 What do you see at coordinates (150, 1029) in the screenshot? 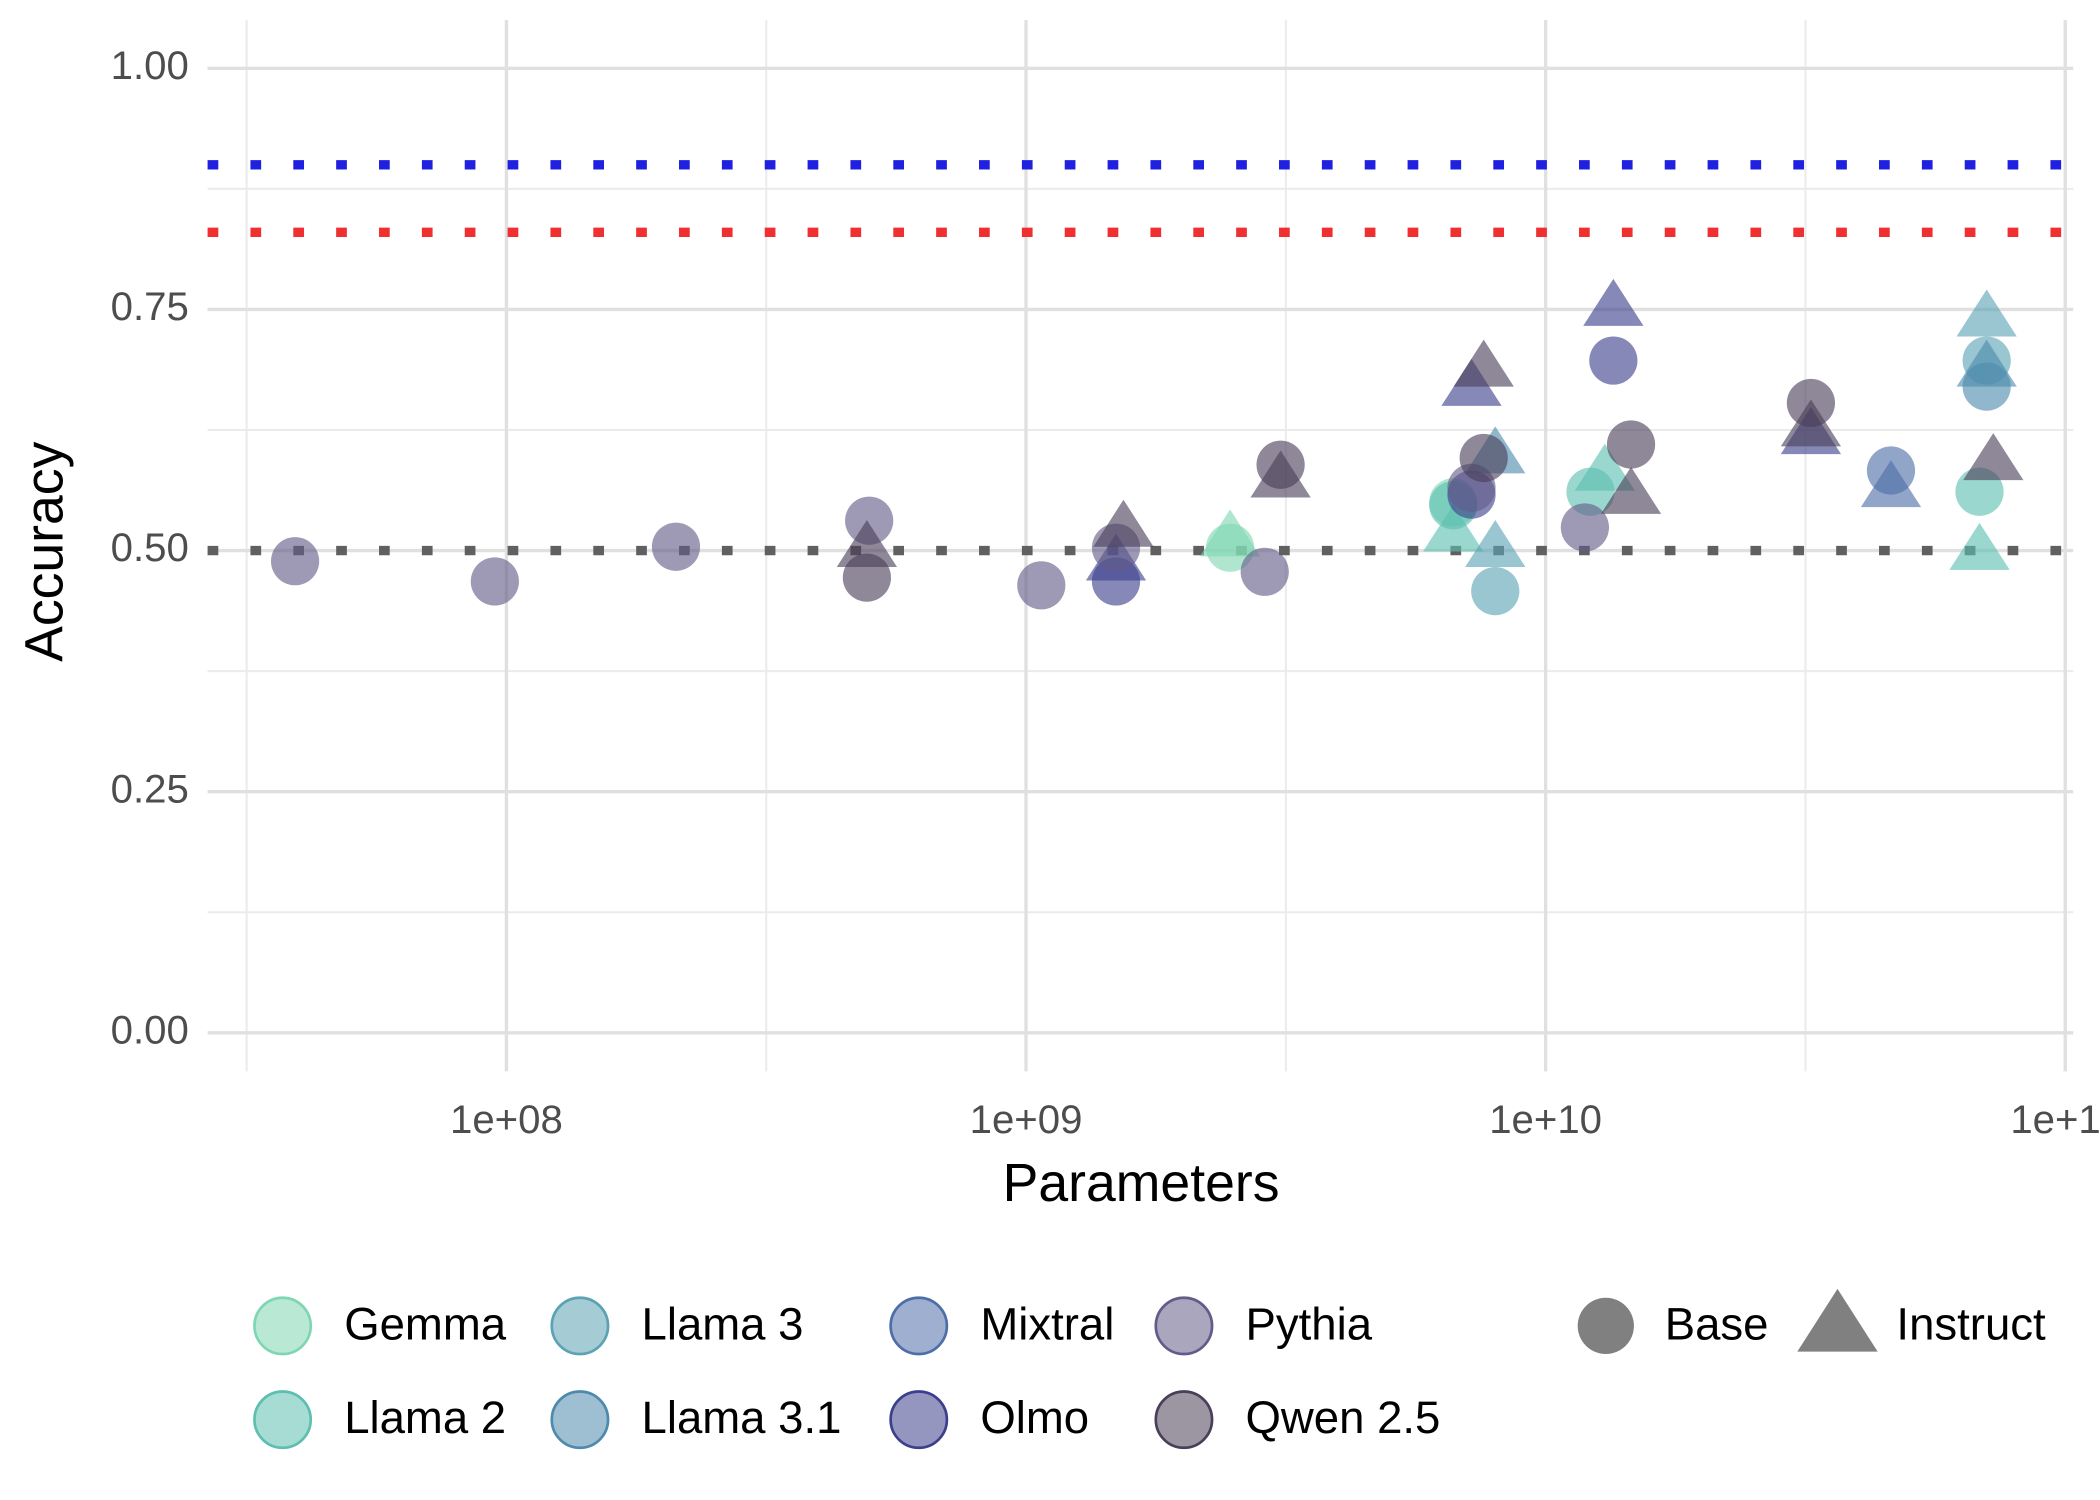
I see `y-tick-label: 0.00` at bounding box center [150, 1029].